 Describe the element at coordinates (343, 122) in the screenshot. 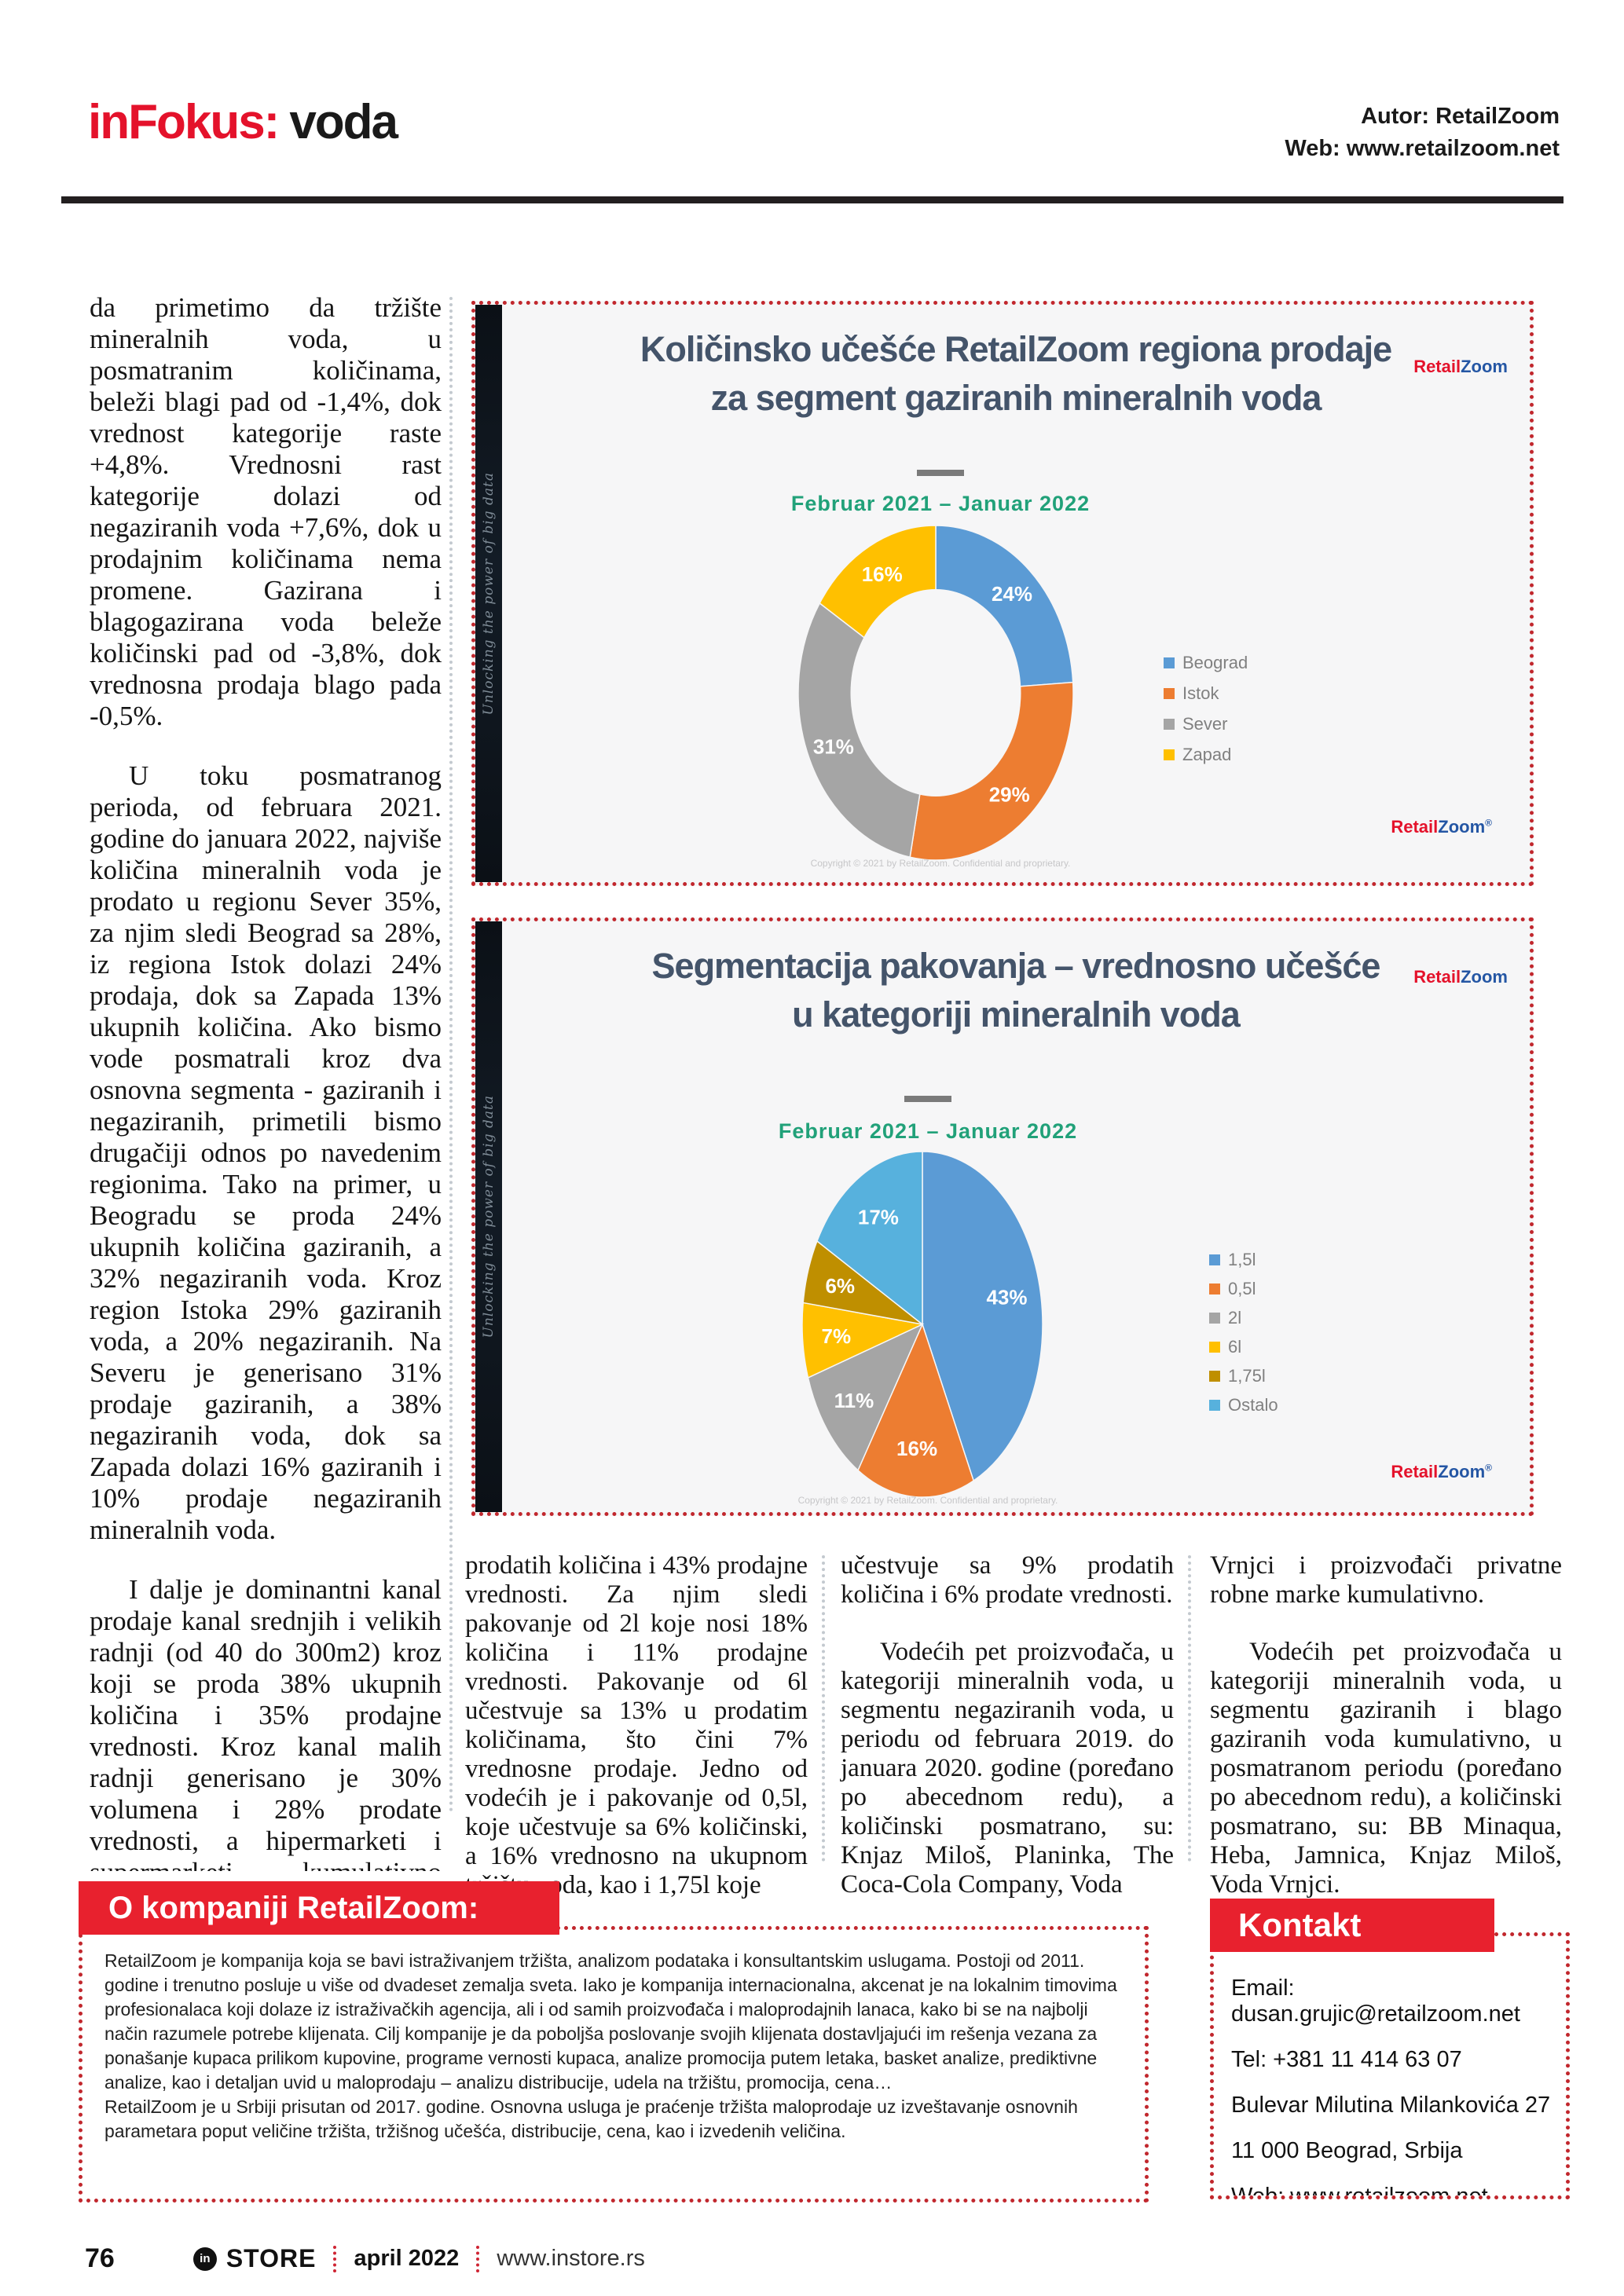

I see `section-topic: voda` at that location.